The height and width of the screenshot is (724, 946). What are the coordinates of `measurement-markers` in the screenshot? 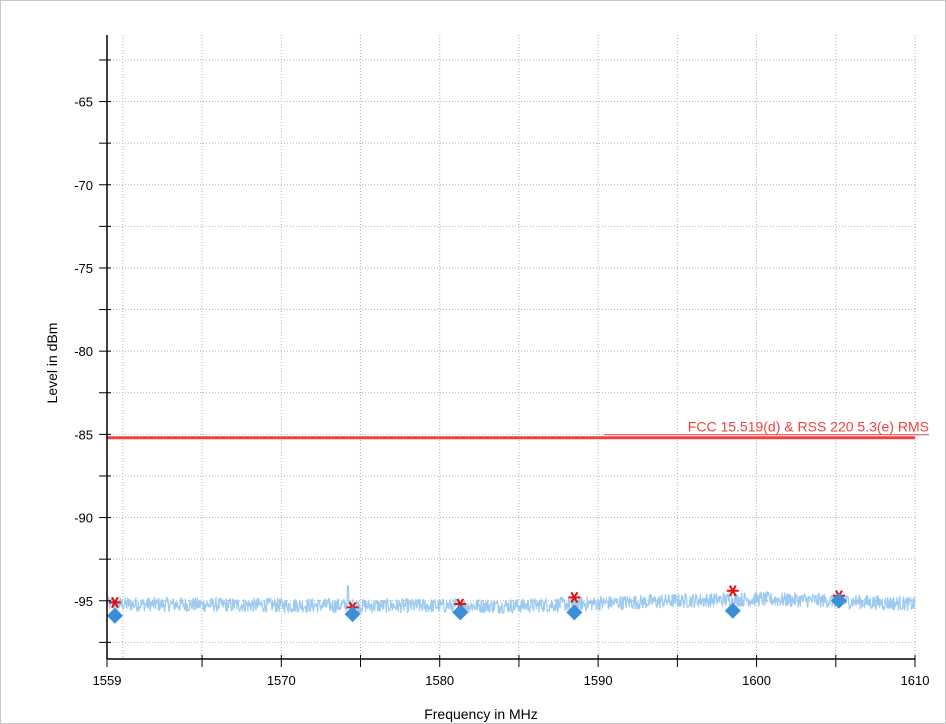 It's located at (476, 604).